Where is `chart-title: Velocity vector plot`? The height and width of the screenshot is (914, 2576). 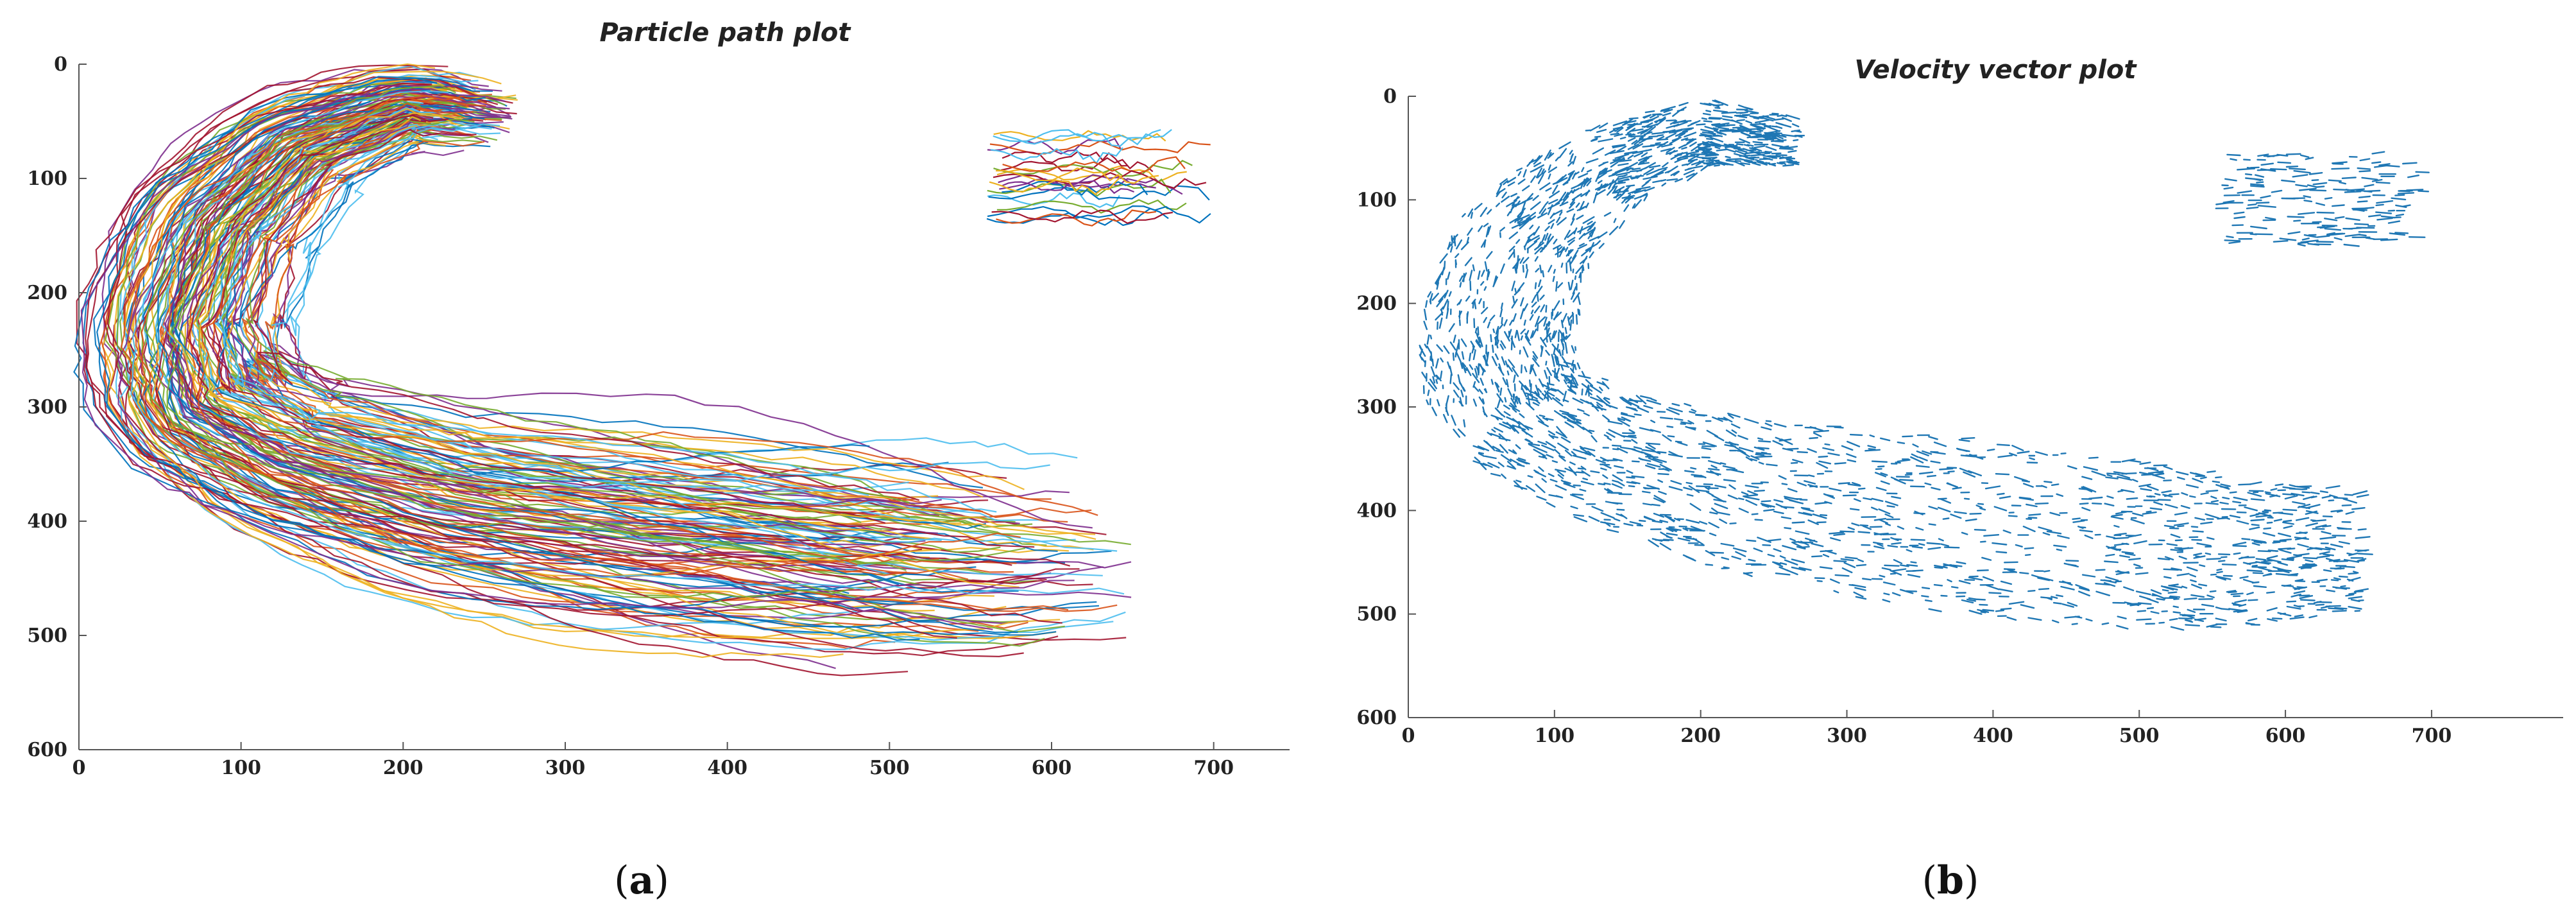
chart-title: Velocity vector plot is located at coordinates (1995, 70).